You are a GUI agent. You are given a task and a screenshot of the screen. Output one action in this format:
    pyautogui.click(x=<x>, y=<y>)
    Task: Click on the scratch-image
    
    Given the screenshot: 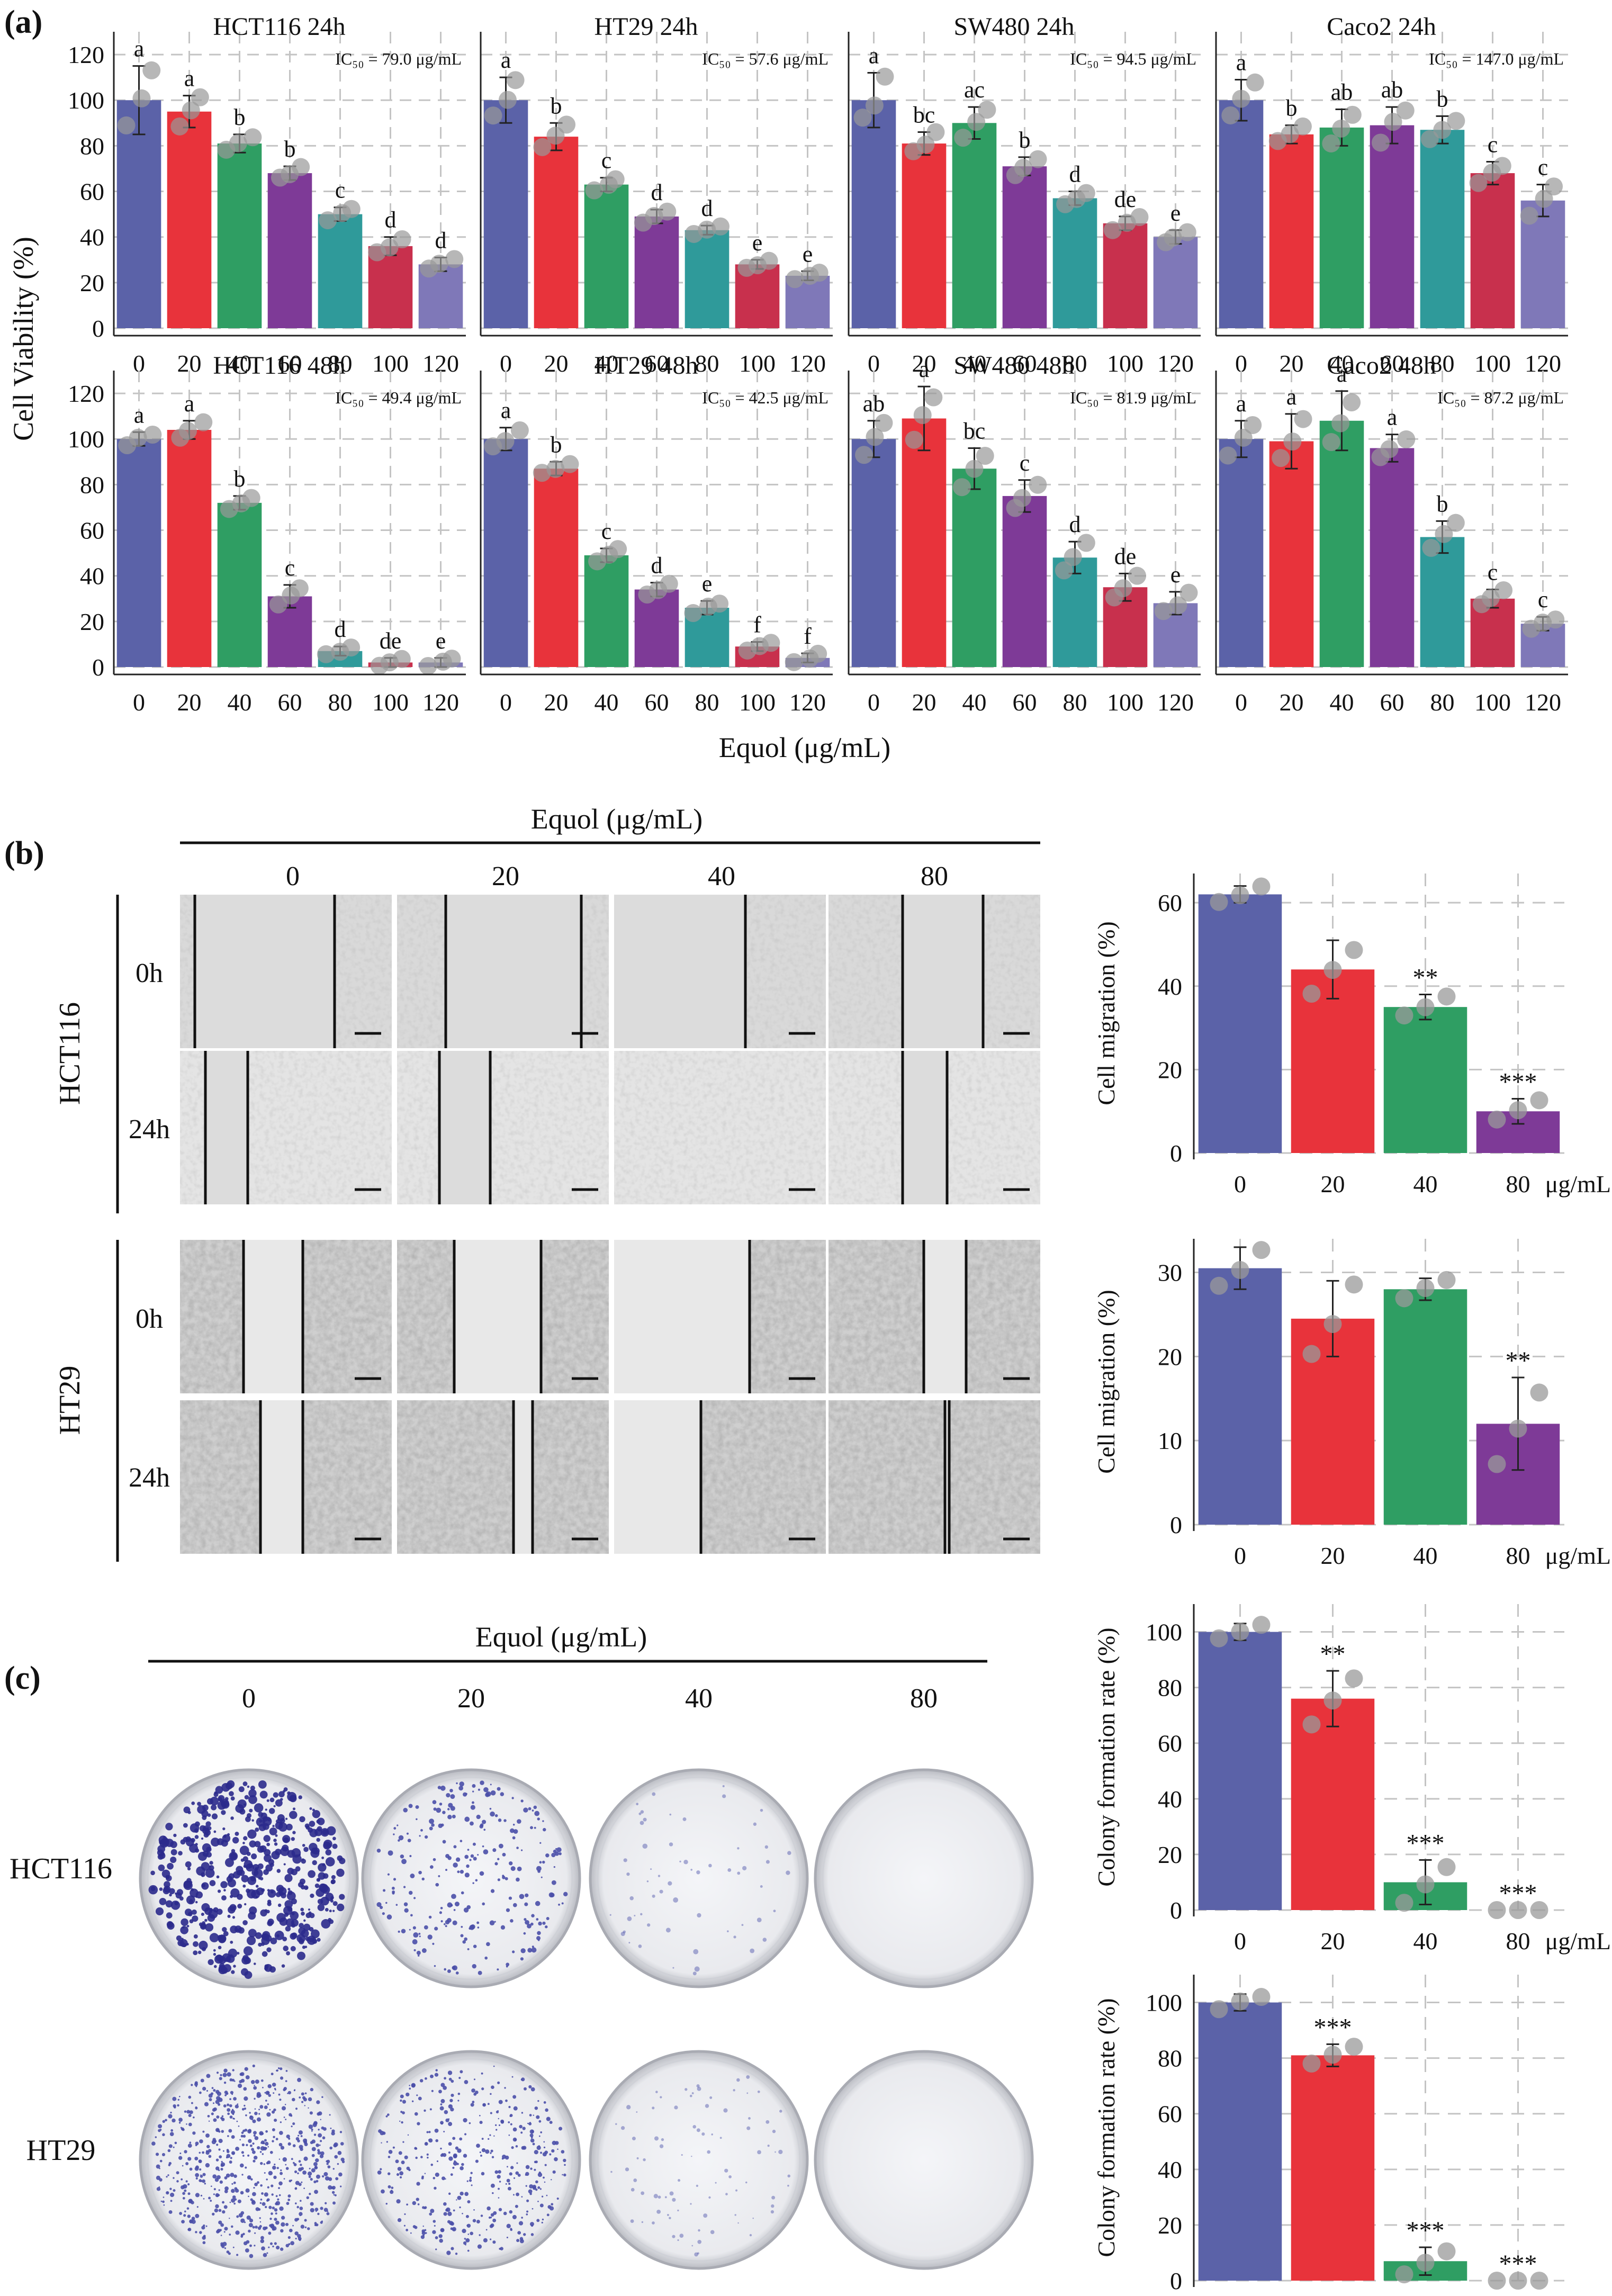 What is the action you would take?
    pyautogui.click(x=503, y=972)
    